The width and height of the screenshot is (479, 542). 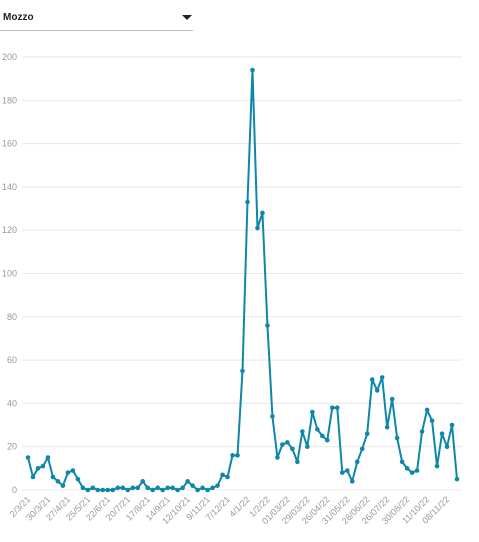 I want to click on y-tick-label: 40, so click(x=12, y=403).